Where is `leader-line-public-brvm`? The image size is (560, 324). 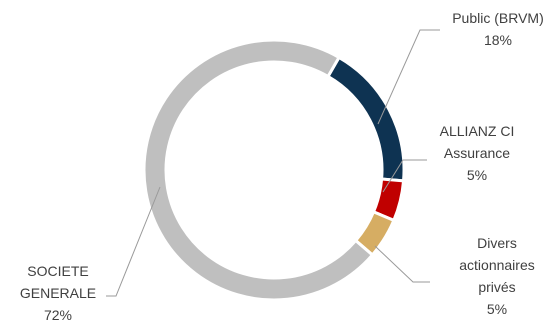
leader-line-public-brvm is located at coordinates (408, 77).